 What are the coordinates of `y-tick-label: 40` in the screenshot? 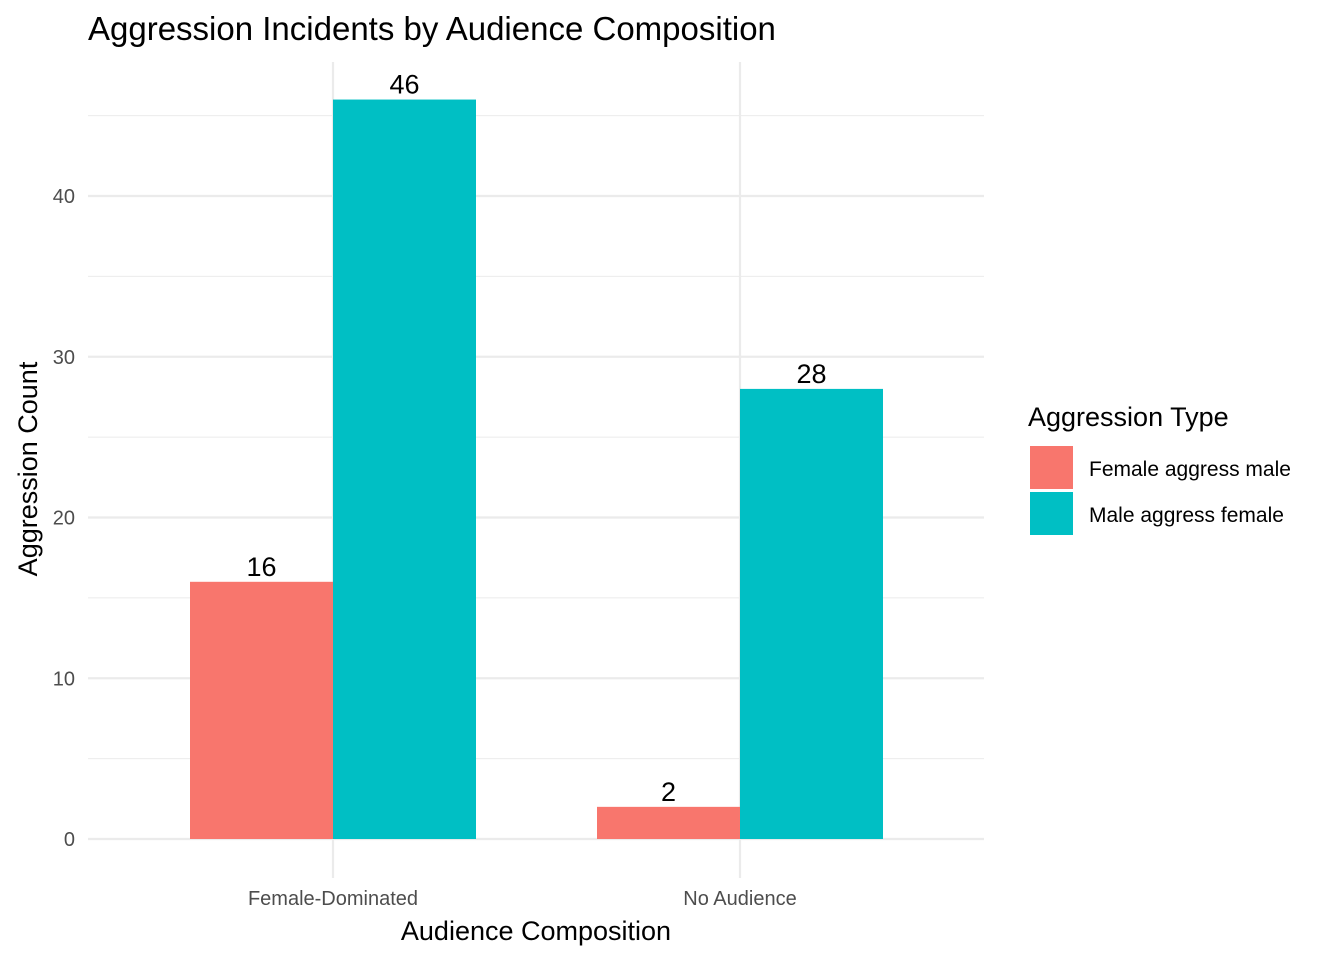 It's located at (64, 197).